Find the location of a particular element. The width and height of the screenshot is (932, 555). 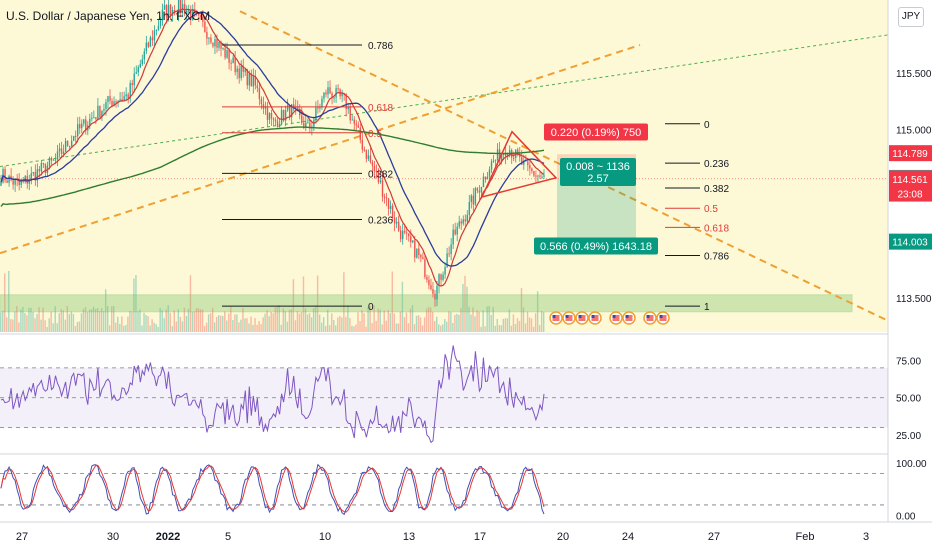

entry-label-text: 2.57 is located at coordinates (597, 179).